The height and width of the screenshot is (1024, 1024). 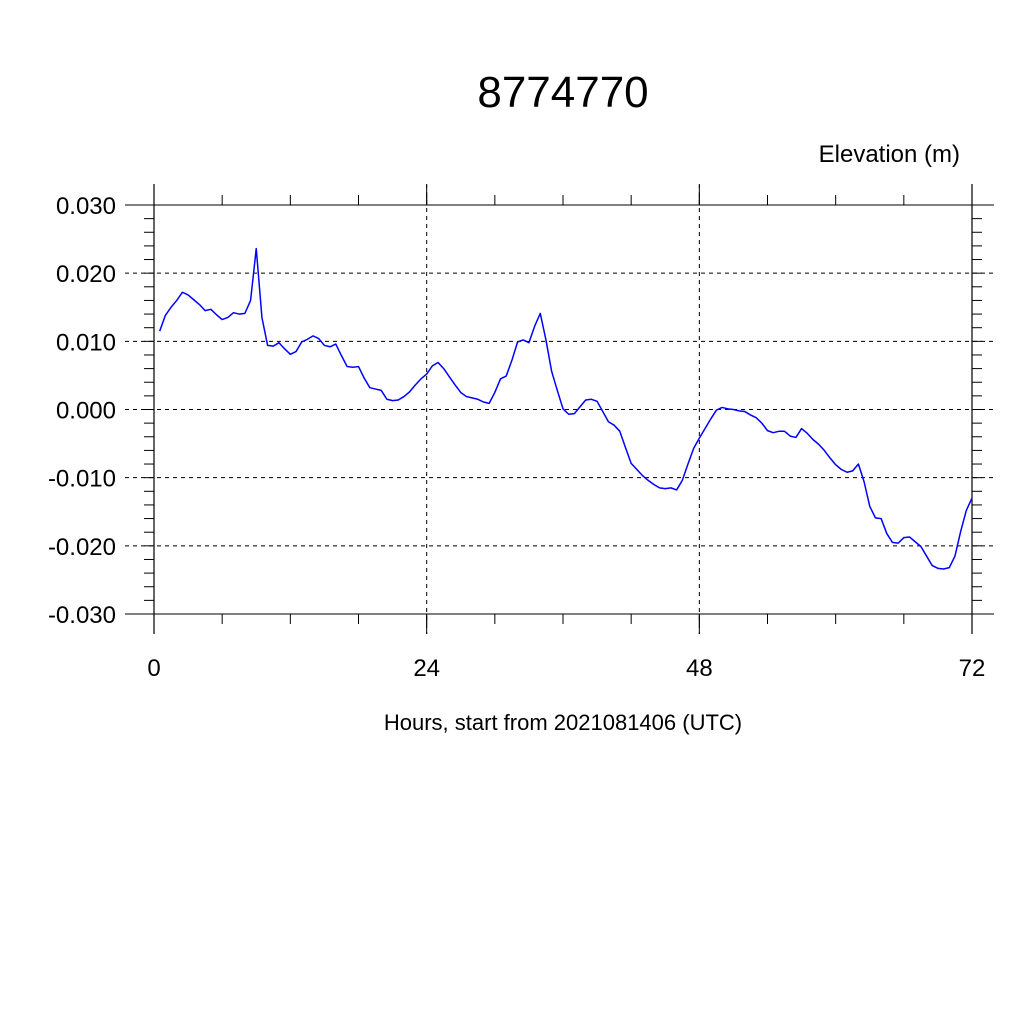 What do you see at coordinates (426, 668) in the screenshot?
I see `x-tick-label: 24` at bounding box center [426, 668].